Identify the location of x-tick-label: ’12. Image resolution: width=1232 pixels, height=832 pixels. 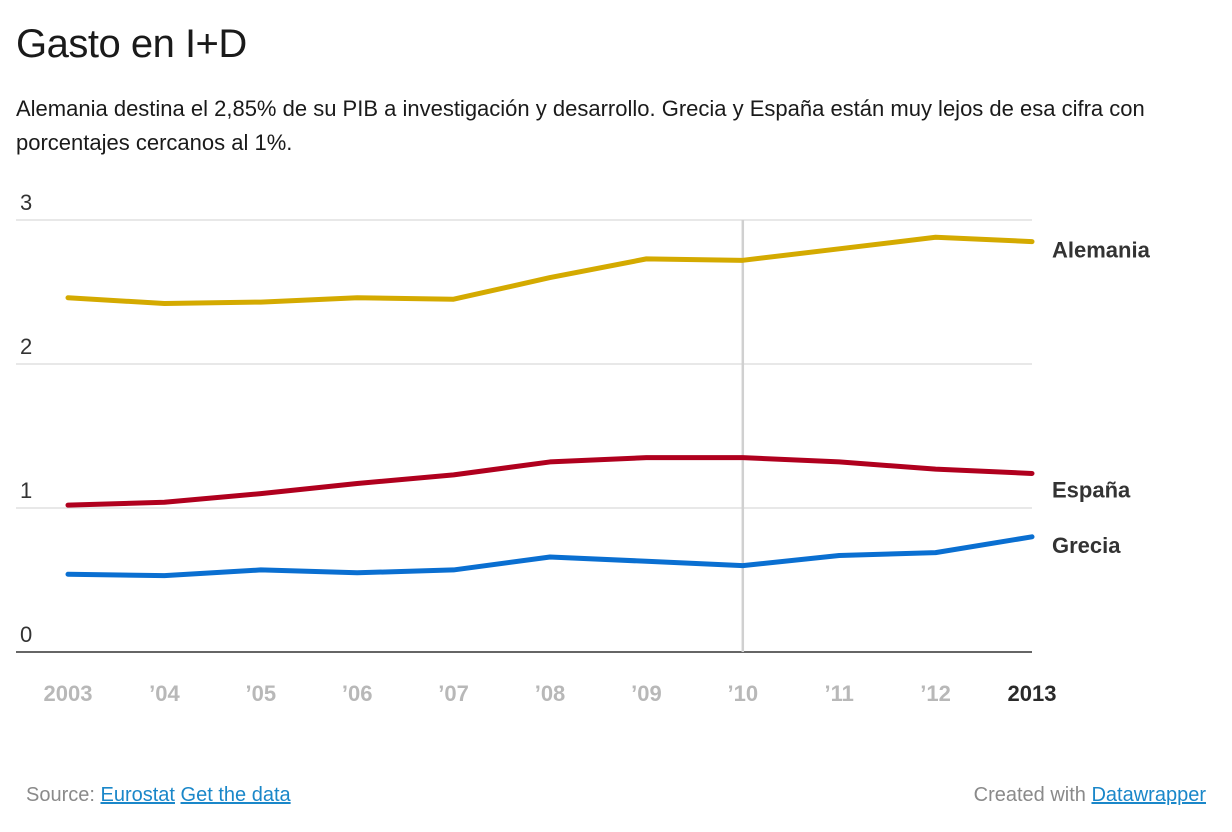
(935, 693).